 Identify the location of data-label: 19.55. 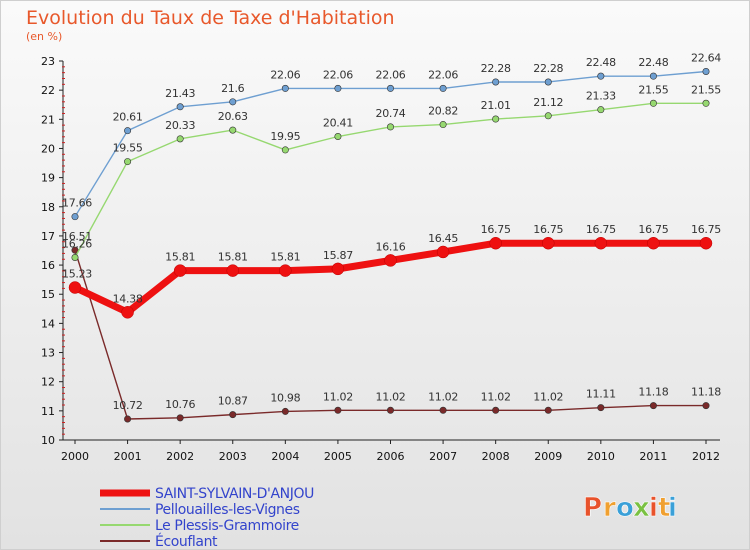
(128, 148).